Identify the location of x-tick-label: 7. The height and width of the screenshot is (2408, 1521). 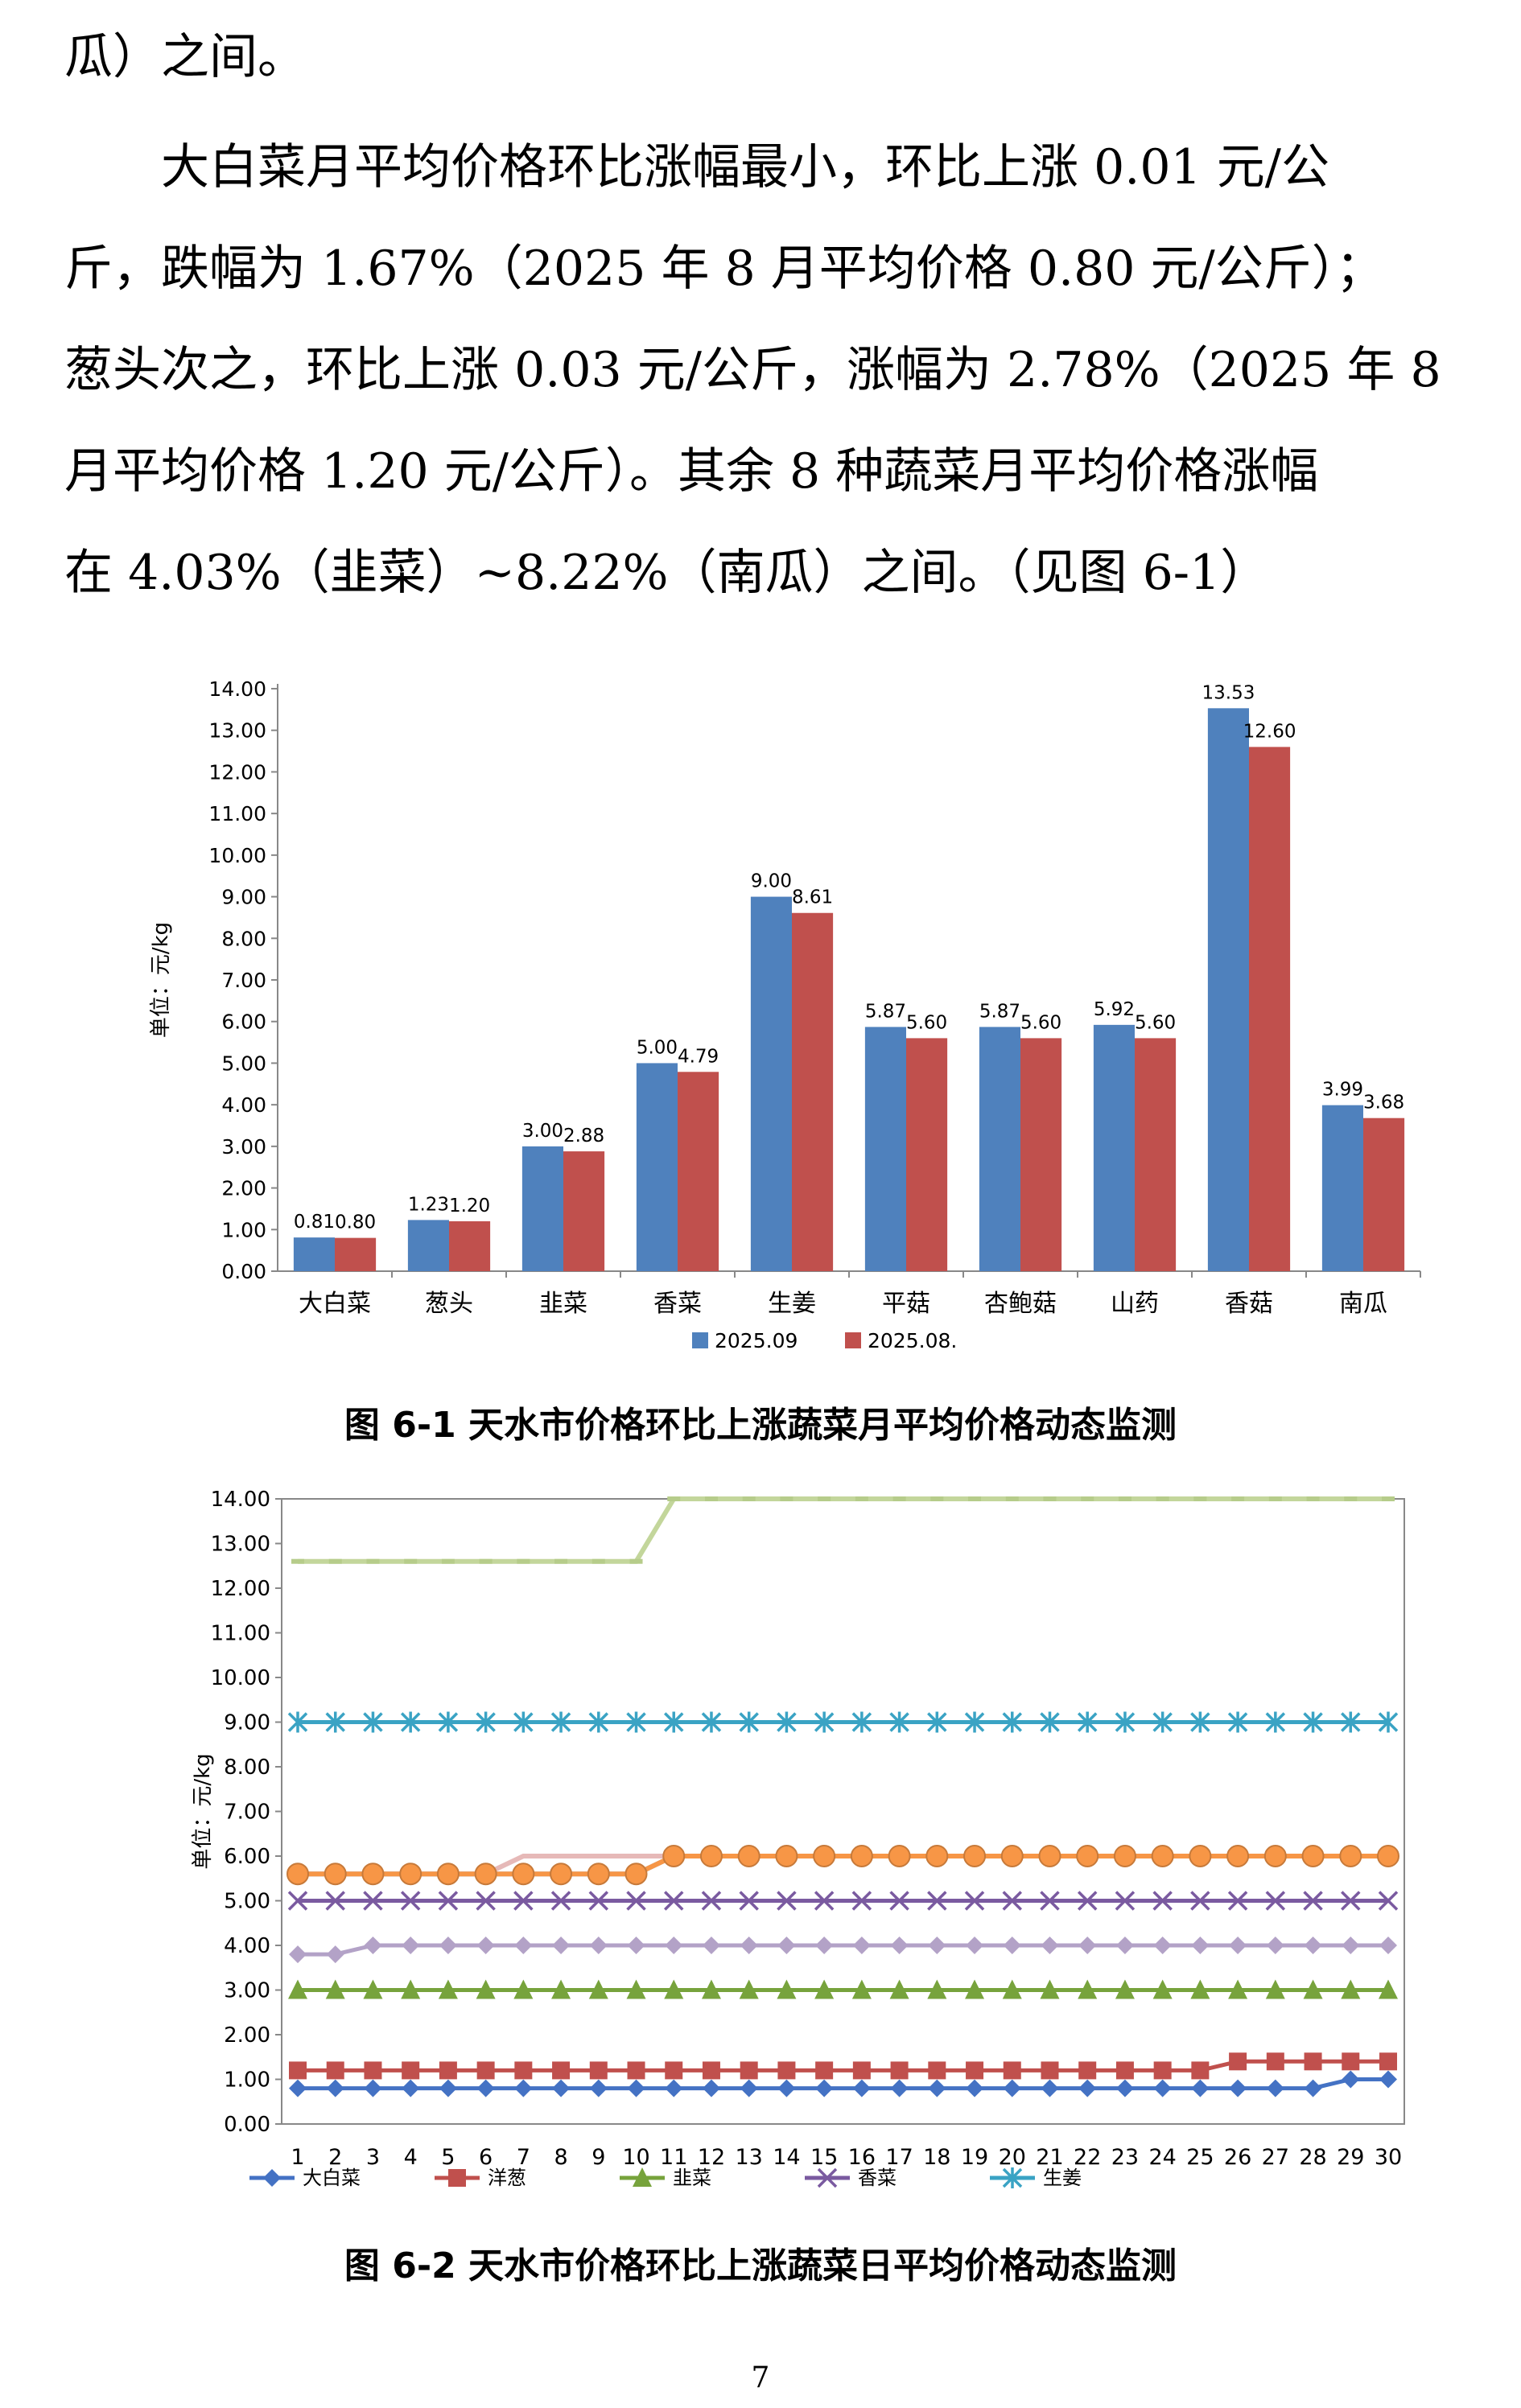
(523, 2157).